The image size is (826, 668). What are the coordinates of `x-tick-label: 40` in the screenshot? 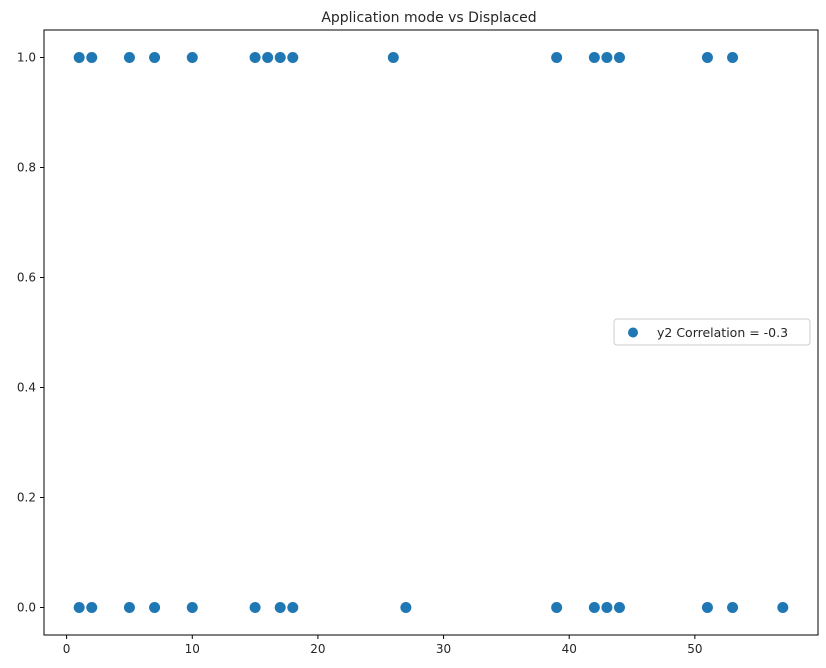 It's located at (569, 649).